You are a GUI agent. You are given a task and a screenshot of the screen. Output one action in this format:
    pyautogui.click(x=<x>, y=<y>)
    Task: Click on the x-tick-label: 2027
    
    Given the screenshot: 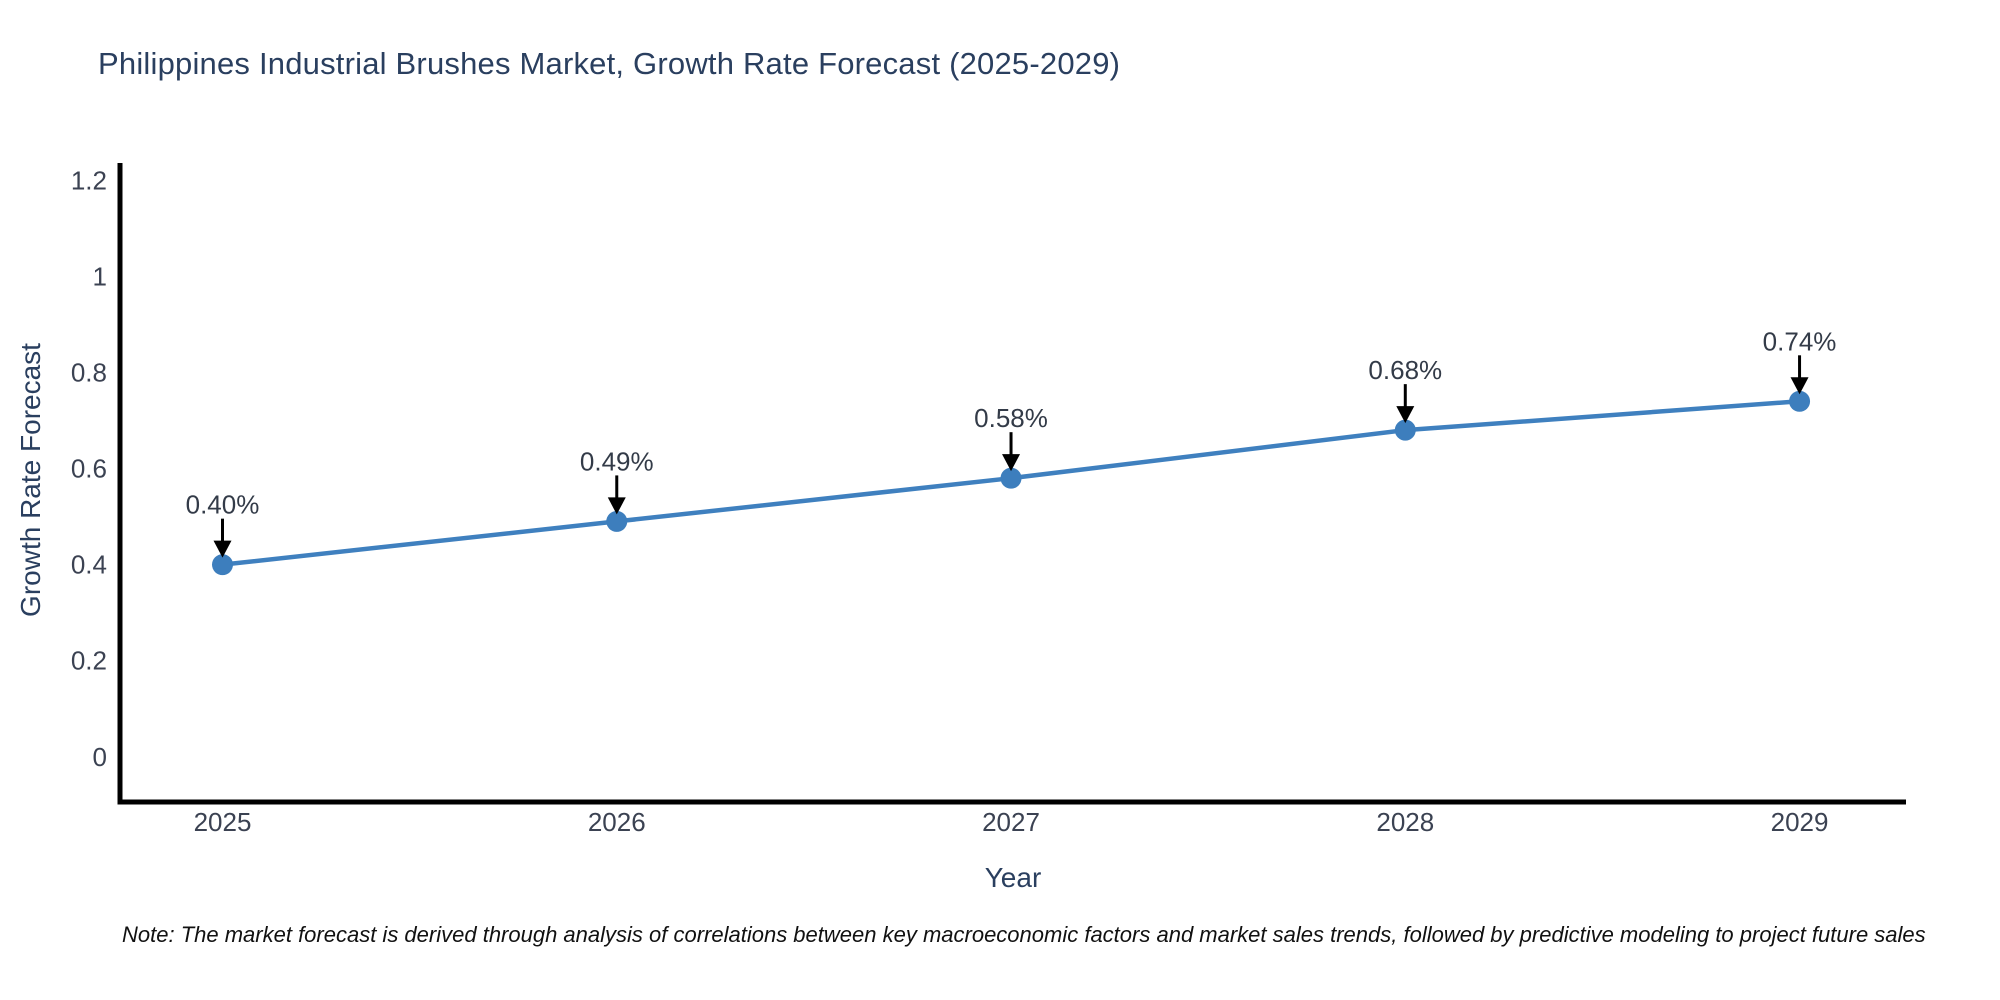 What is the action you would take?
    pyautogui.click(x=1011, y=822)
    